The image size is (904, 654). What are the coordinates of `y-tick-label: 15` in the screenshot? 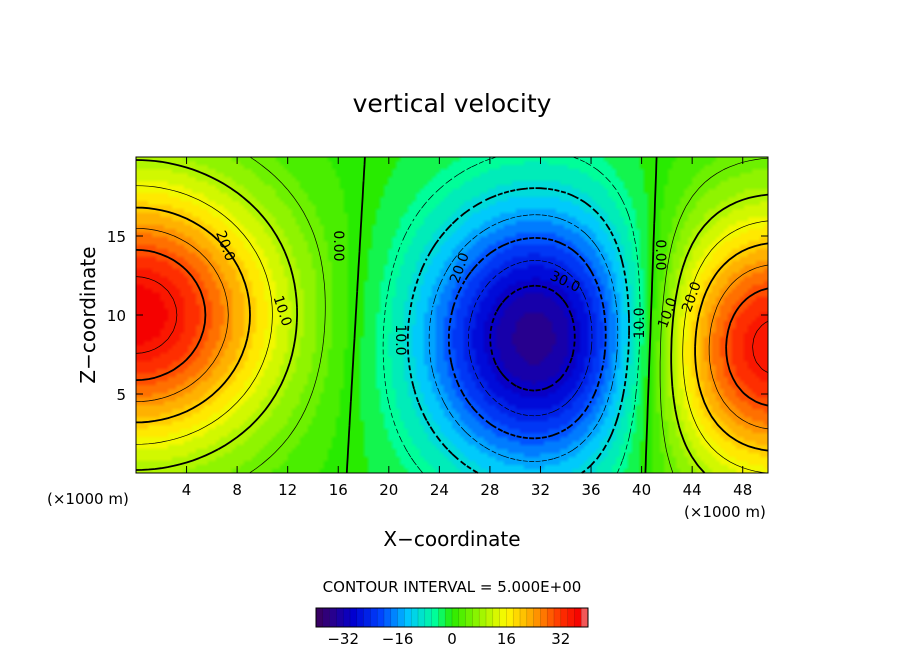 It's located at (116, 237).